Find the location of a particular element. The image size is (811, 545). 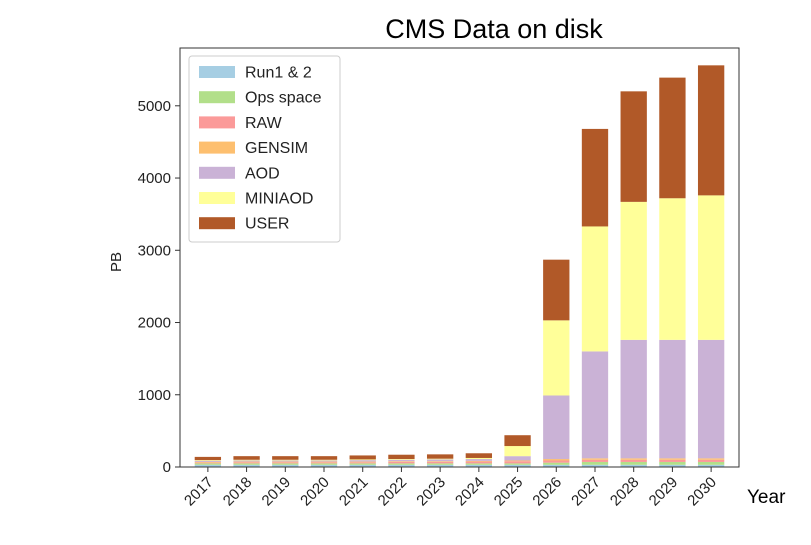

x-tick-label: 2022 is located at coordinates (393, 492).